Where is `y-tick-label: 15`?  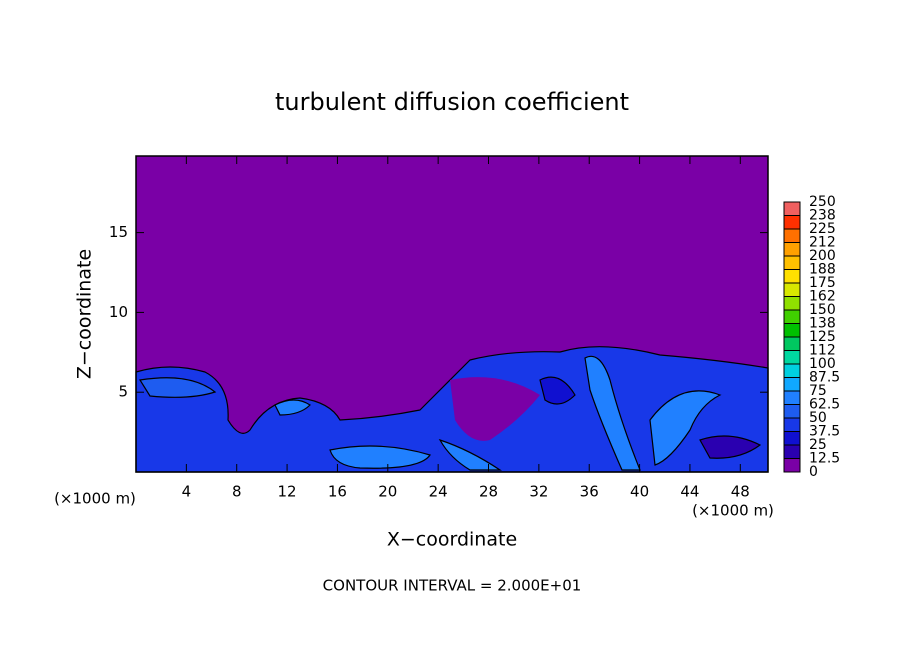
y-tick-label: 15 is located at coordinates (118, 232).